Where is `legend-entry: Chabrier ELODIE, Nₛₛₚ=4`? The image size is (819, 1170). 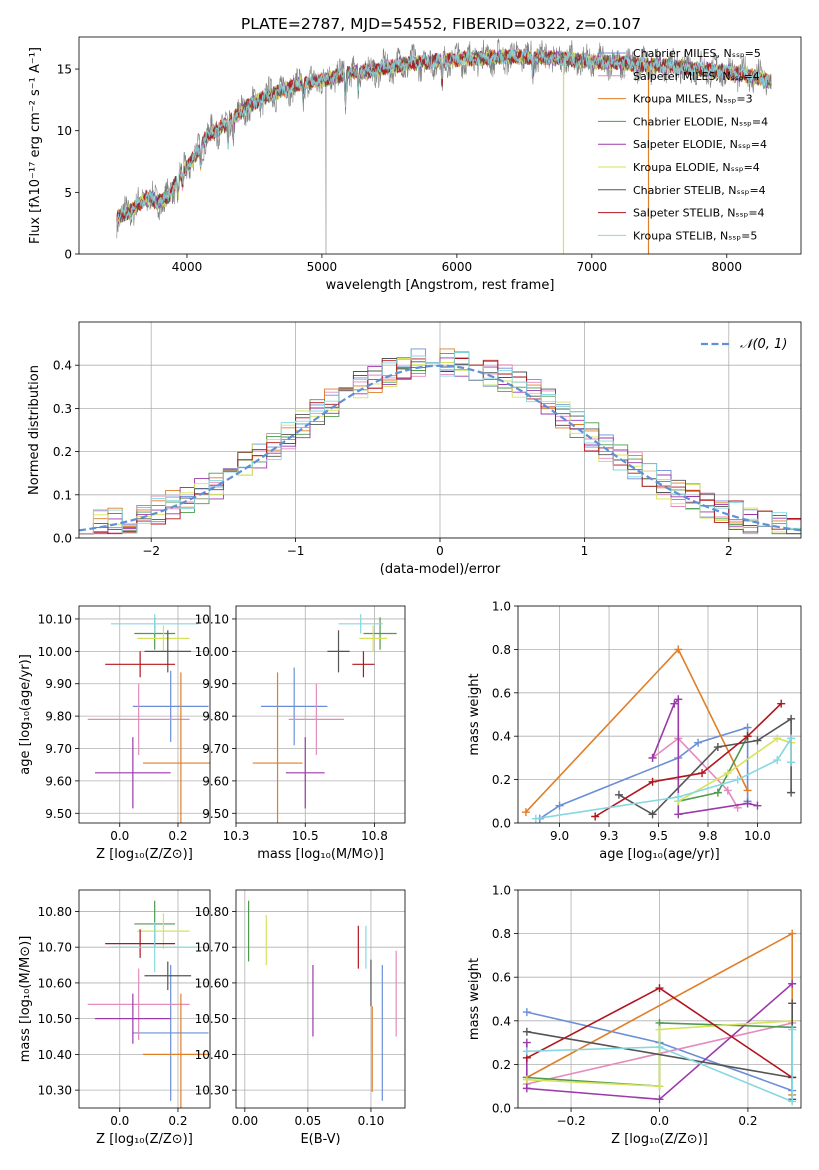
legend-entry: Chabrier ELODIE, Nₛₛₚ=4 is located at coordinates (700, 121).